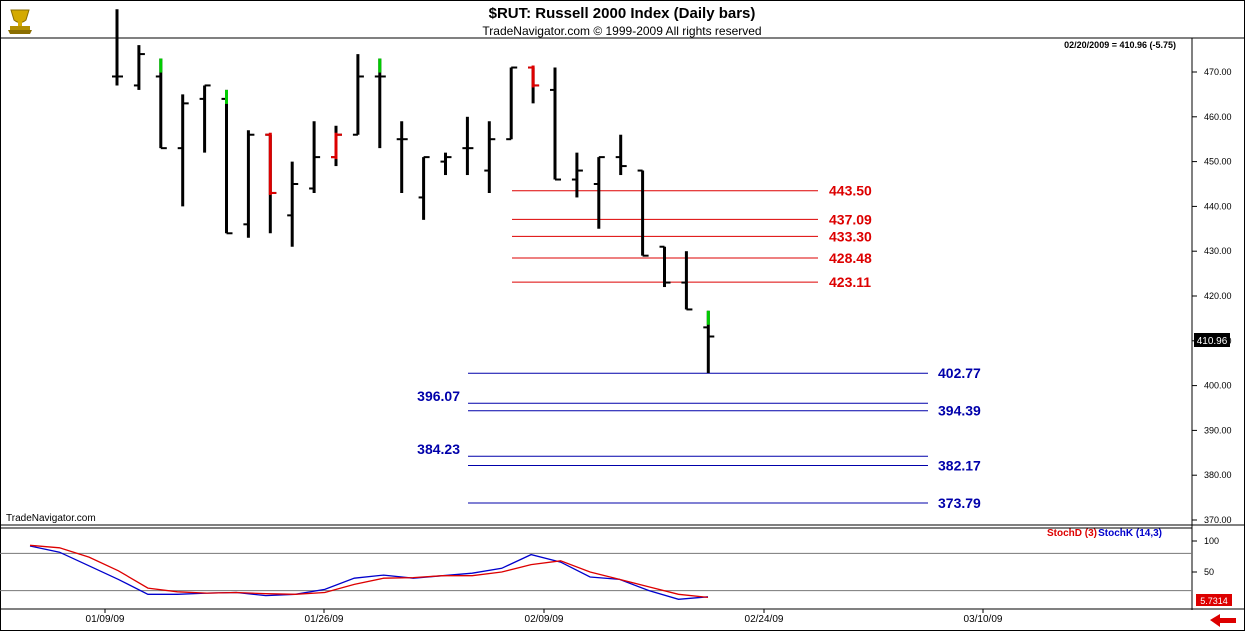 This screenshot has height=636, width=1245. What do you see at coordinates (105, 619) in the screenshot?
I see `date-tick-label: 01/09/09` at bounding box center [105, 619].